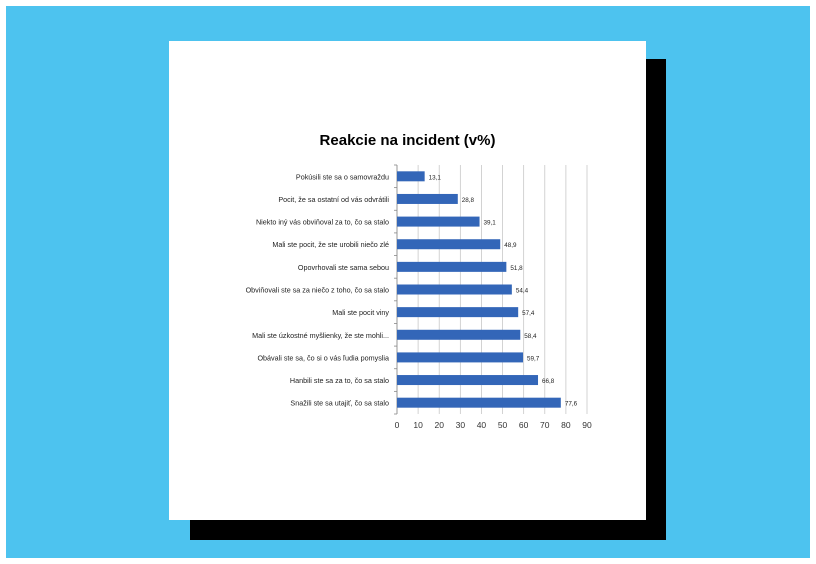 Image resolution: width=816 pixels, height=564 pixels. Describe the element at coordinates (548, 381) in the screenshot. I see `data-label: 66,8` at that location.